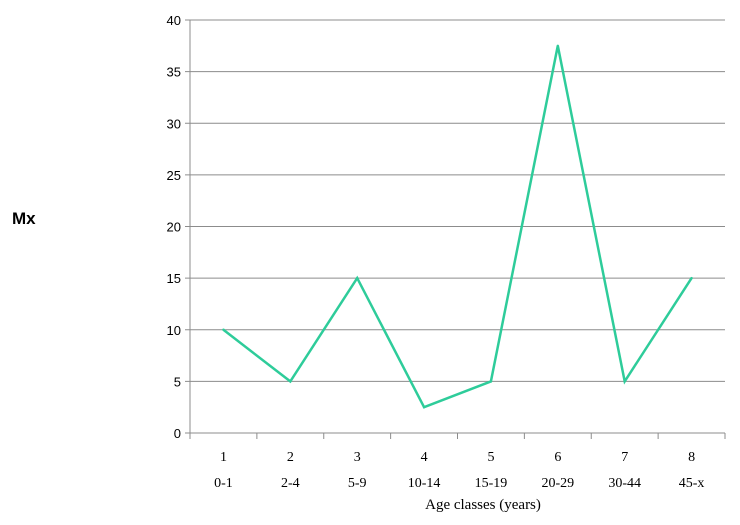  I want to click on x-tick-label: 0-1, so click(223, 483).